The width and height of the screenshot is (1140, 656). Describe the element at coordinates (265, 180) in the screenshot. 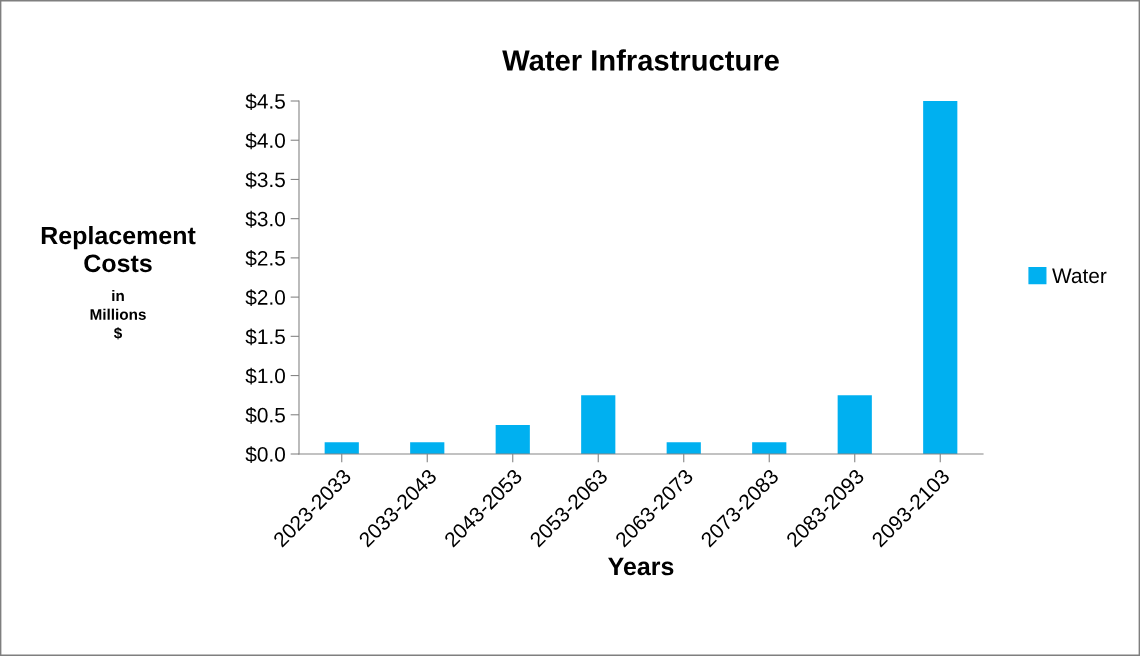

I see `y-tick-label: $3.5` at that location.